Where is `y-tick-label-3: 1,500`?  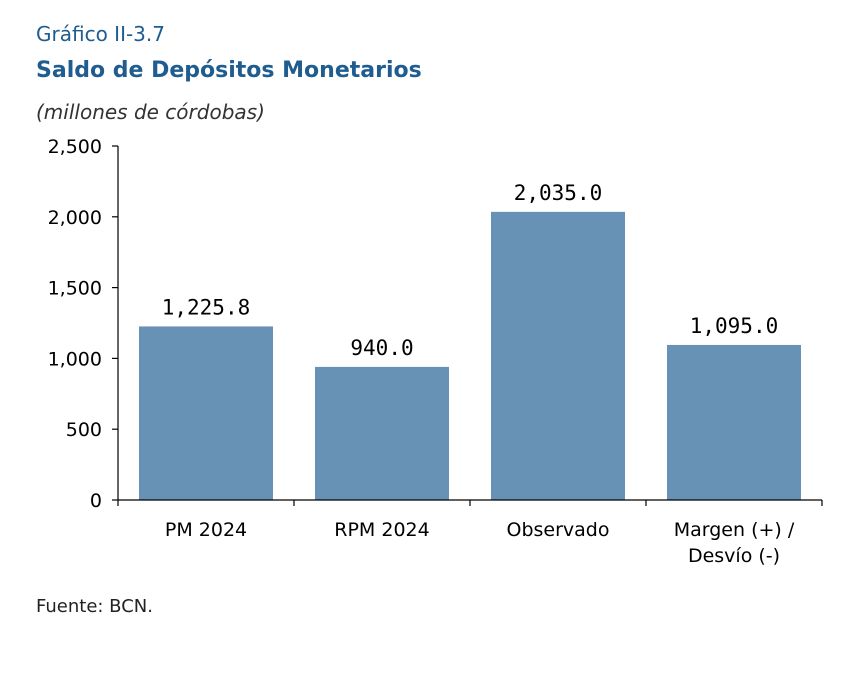
y-tick-label-3: 1,500 is located at coordinates (75, 289).